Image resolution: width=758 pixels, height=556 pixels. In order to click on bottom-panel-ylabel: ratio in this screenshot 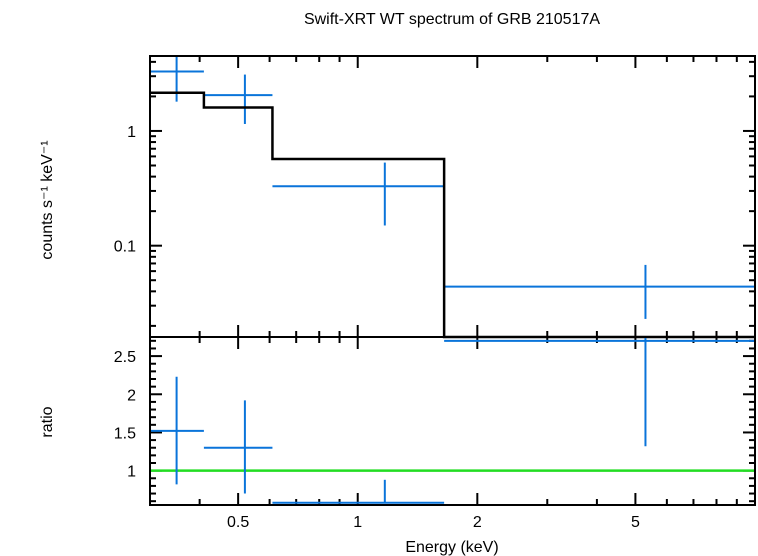, I will do `click(47, 421)`.